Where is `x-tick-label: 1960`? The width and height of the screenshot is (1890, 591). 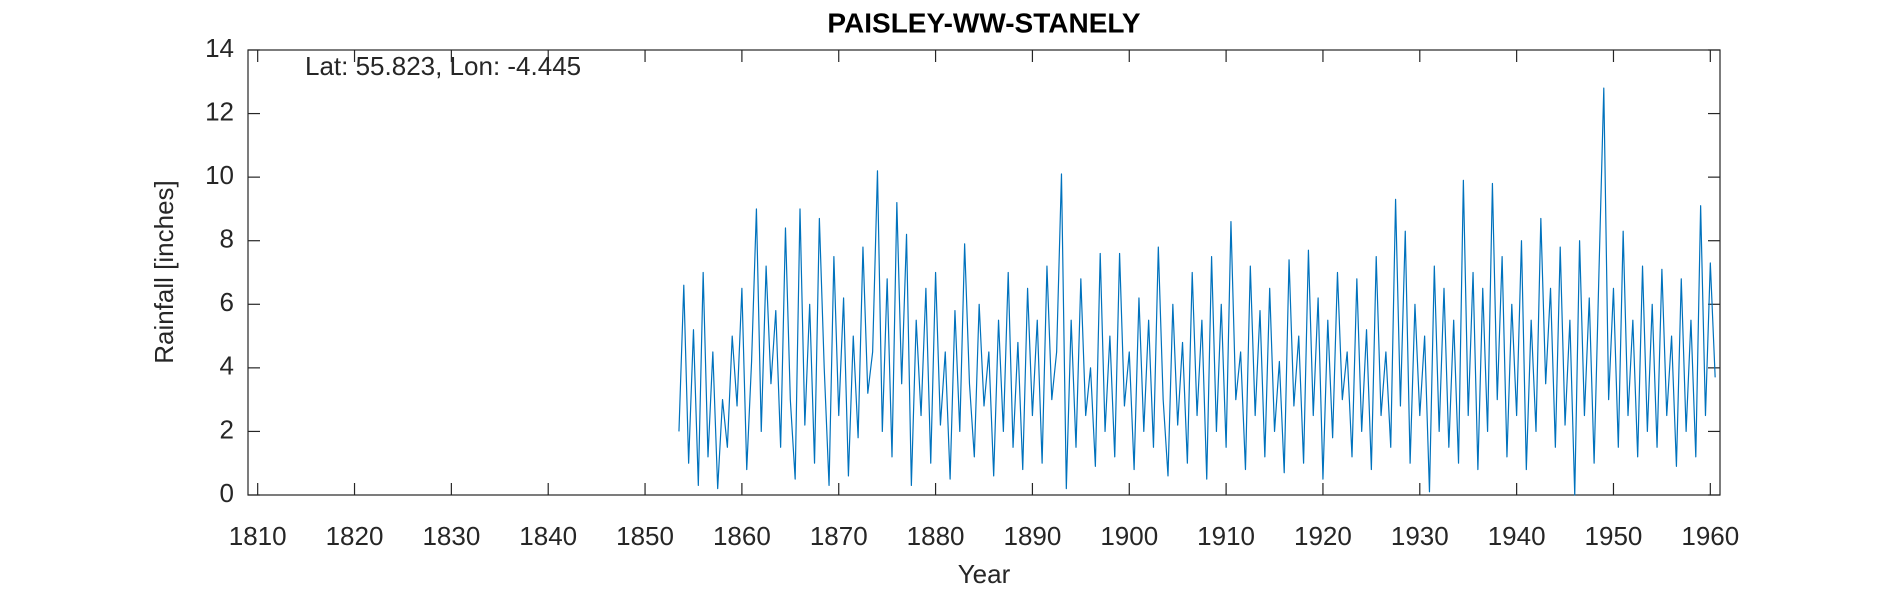 x-tick-label: 1960 is located at coordinates (1710, 536).